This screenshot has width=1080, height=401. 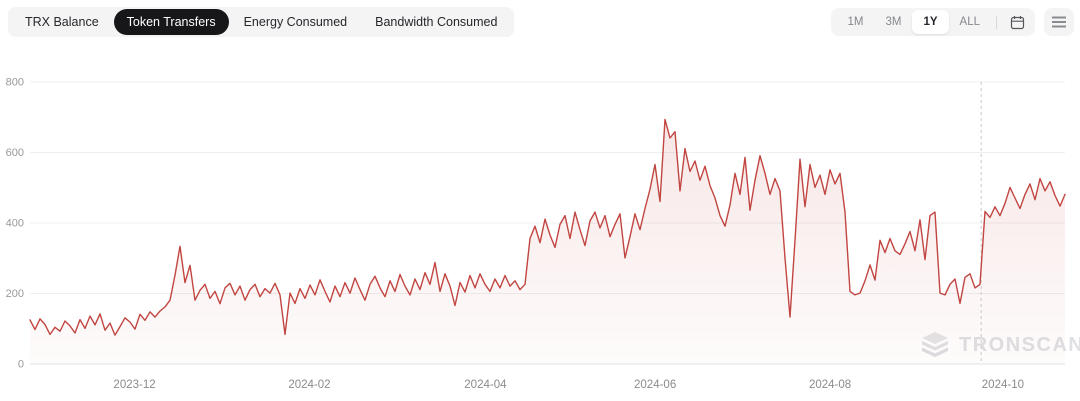 I want to click on range-all-button: ALL, so click(x=969, y=22).